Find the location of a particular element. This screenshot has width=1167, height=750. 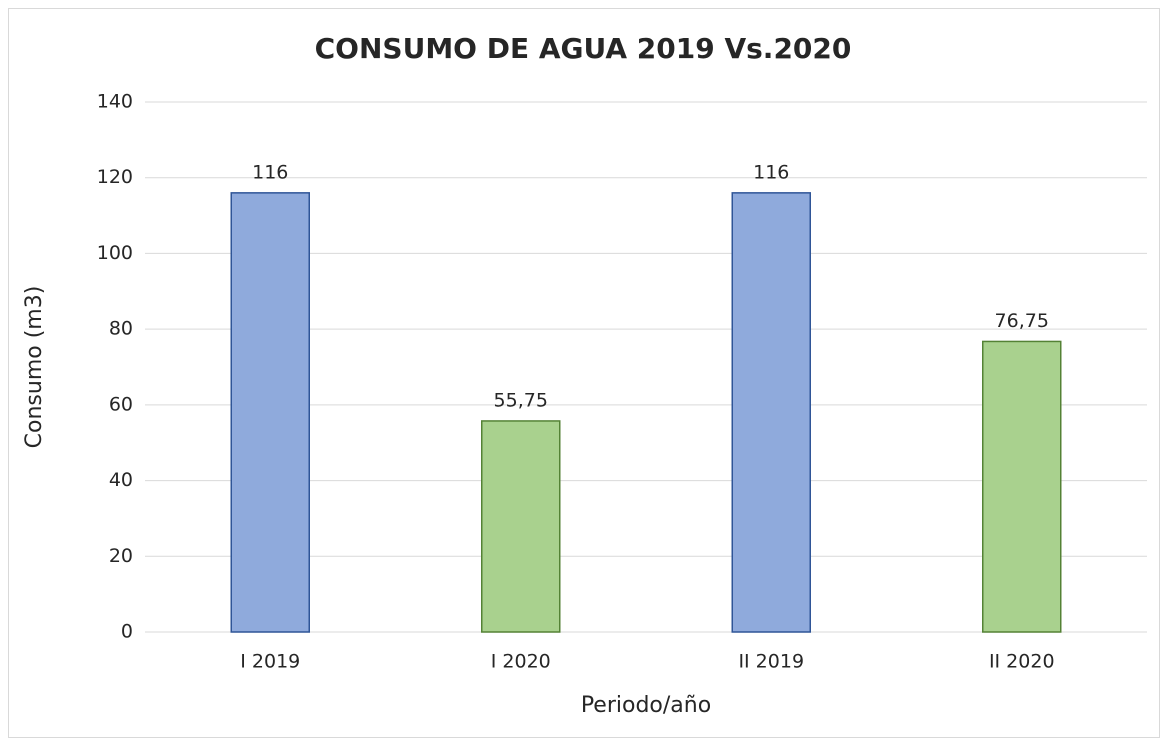

y-tick-label: 0 is located at coordinates (127, 632).